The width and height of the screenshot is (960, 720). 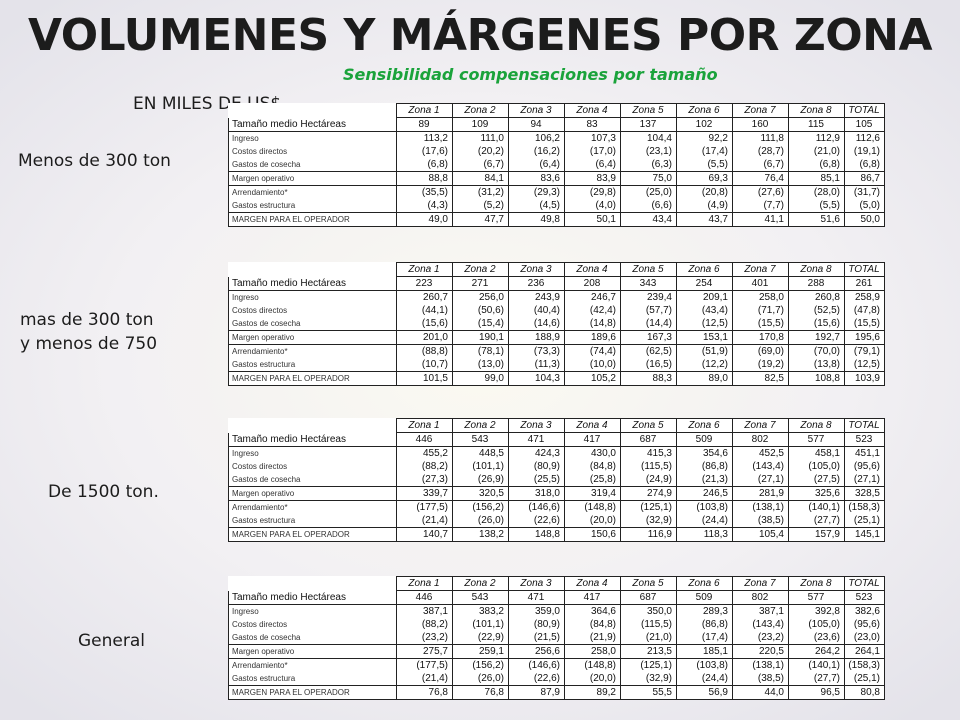 I want to click on column-header: Zona 5, so click(x=648, y=269).